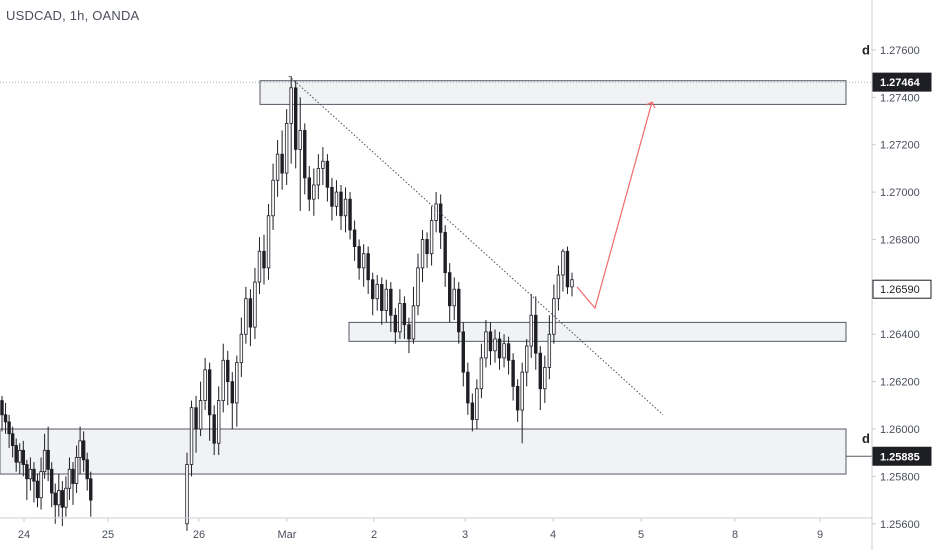  What do you see at coordinates (436, 529) in the screenshot?
I see `time-axis: 24 25 26 Mar 2 3 4 5 8 9` at bounding box center [436, 529].